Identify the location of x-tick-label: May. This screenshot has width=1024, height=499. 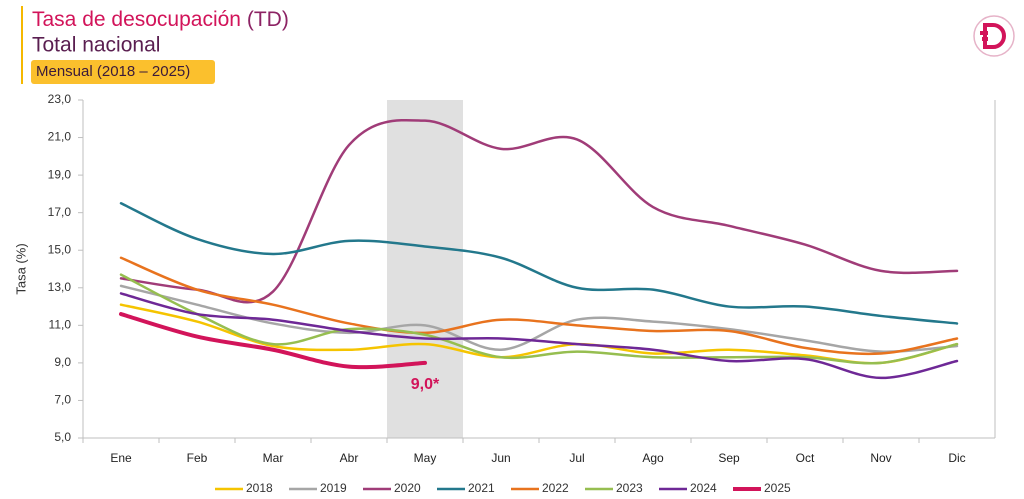
(425, 458).